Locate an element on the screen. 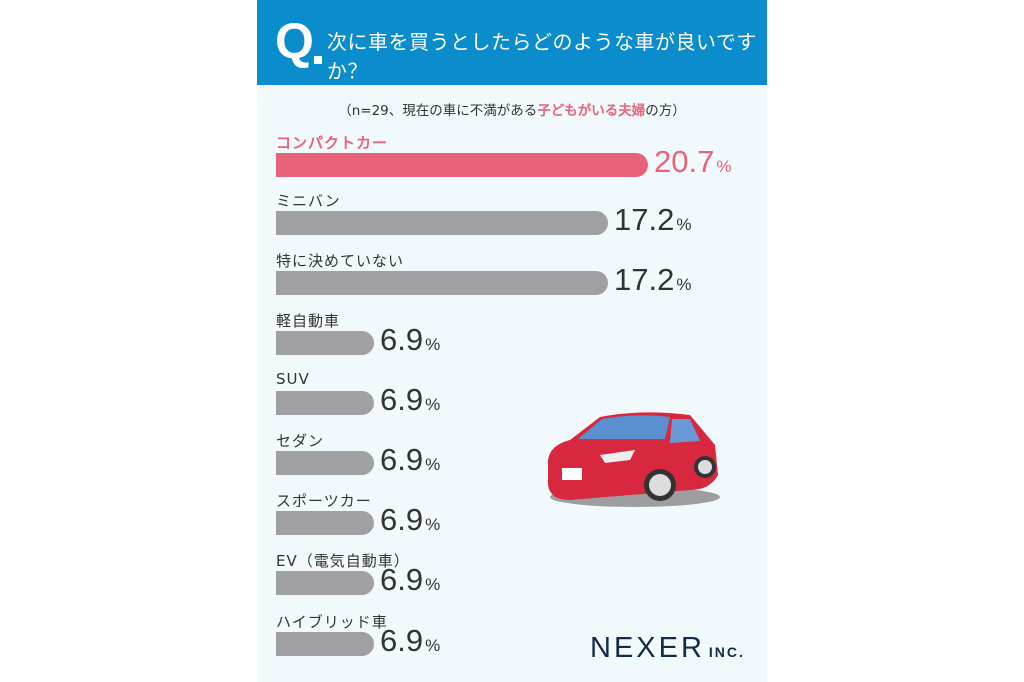  category-label: セダン is located at coordinates (300, 441).